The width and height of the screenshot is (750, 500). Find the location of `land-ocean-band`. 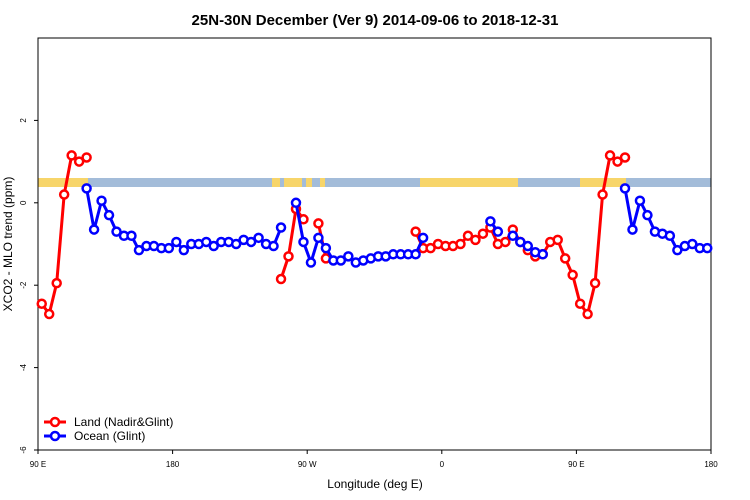

land-ocean-band is located at coordinates (374, 182).